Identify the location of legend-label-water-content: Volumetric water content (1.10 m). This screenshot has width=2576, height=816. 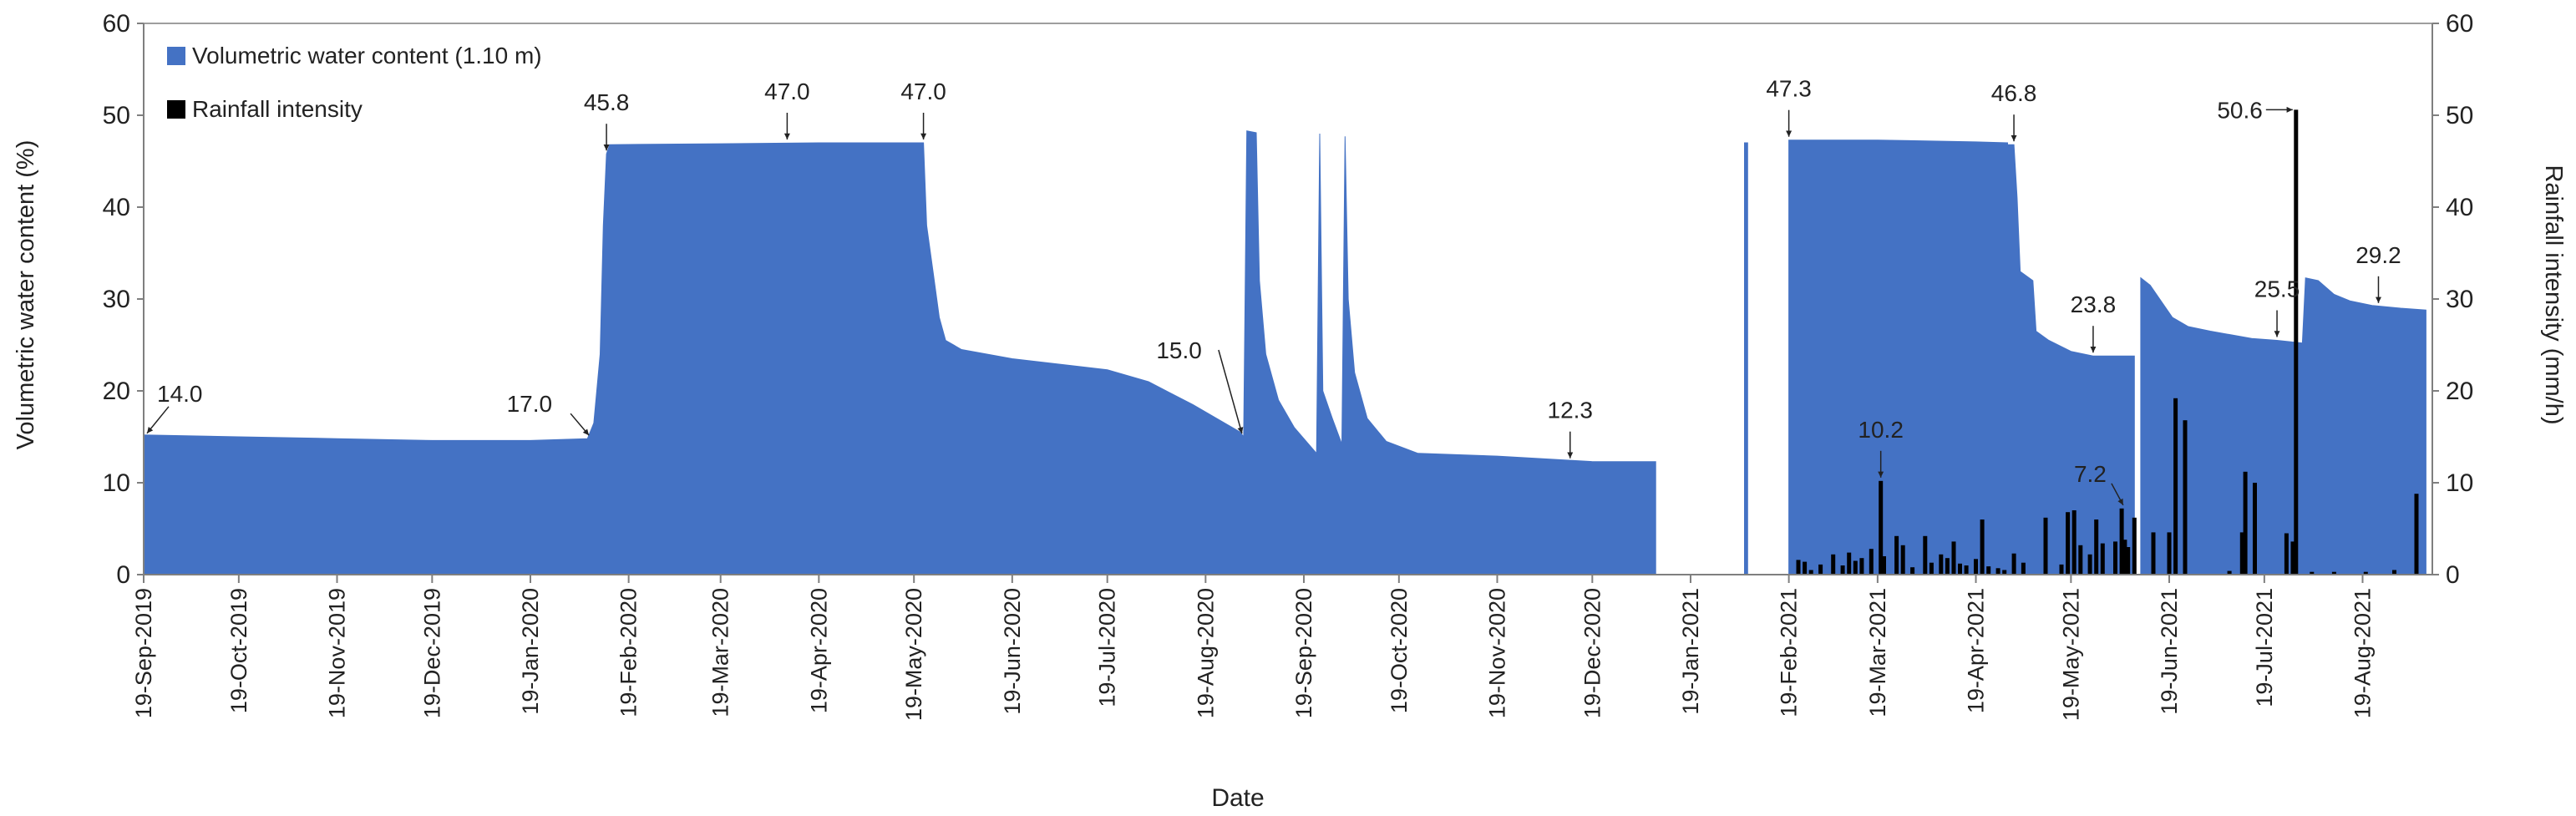
(367, 55).